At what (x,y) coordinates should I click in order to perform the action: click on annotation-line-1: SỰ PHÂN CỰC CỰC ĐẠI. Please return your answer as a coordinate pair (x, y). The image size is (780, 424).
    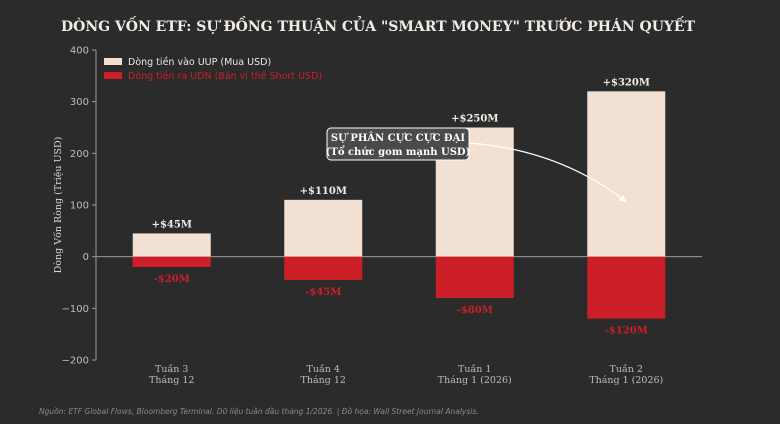
    Looking at the image, I should click on (398, 138).